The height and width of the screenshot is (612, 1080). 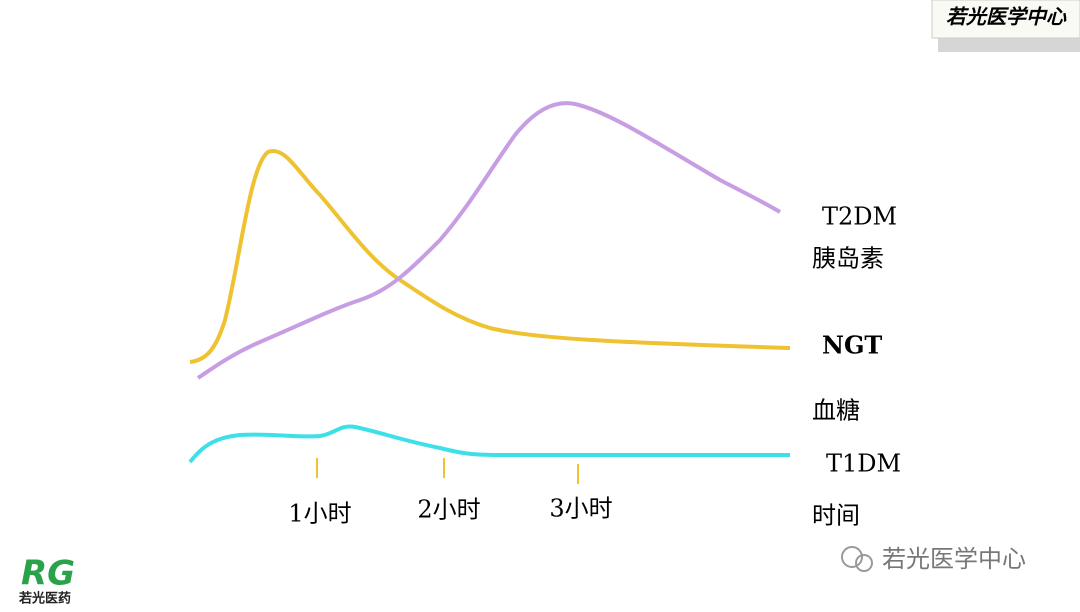 What do you see at coordinates (1006, 17) in the screenshot?
I see `badge-text: 若光医学中心` at bounding box center [1006, 17].